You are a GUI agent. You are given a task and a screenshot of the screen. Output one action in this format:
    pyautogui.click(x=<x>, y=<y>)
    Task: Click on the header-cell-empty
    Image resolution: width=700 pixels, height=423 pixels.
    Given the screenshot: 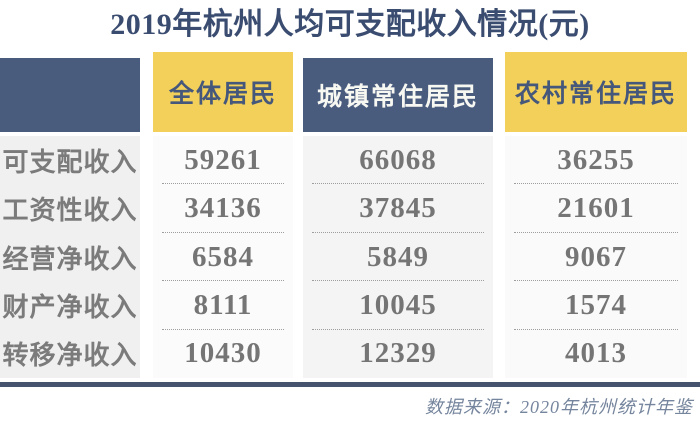 What is the action you would take?
    pyautogui.click(x=70, y=95)
    